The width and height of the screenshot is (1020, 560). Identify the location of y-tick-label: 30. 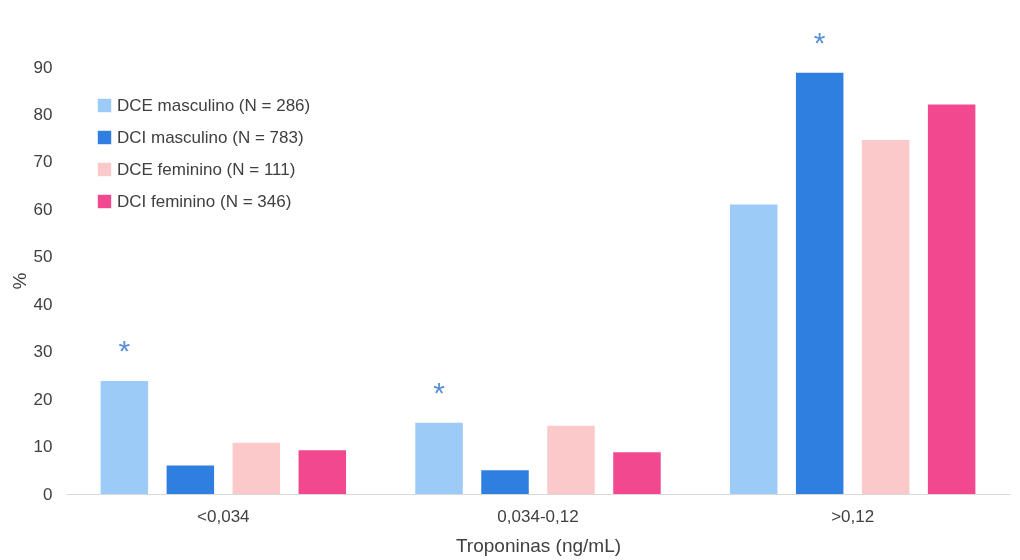
(43, 352).